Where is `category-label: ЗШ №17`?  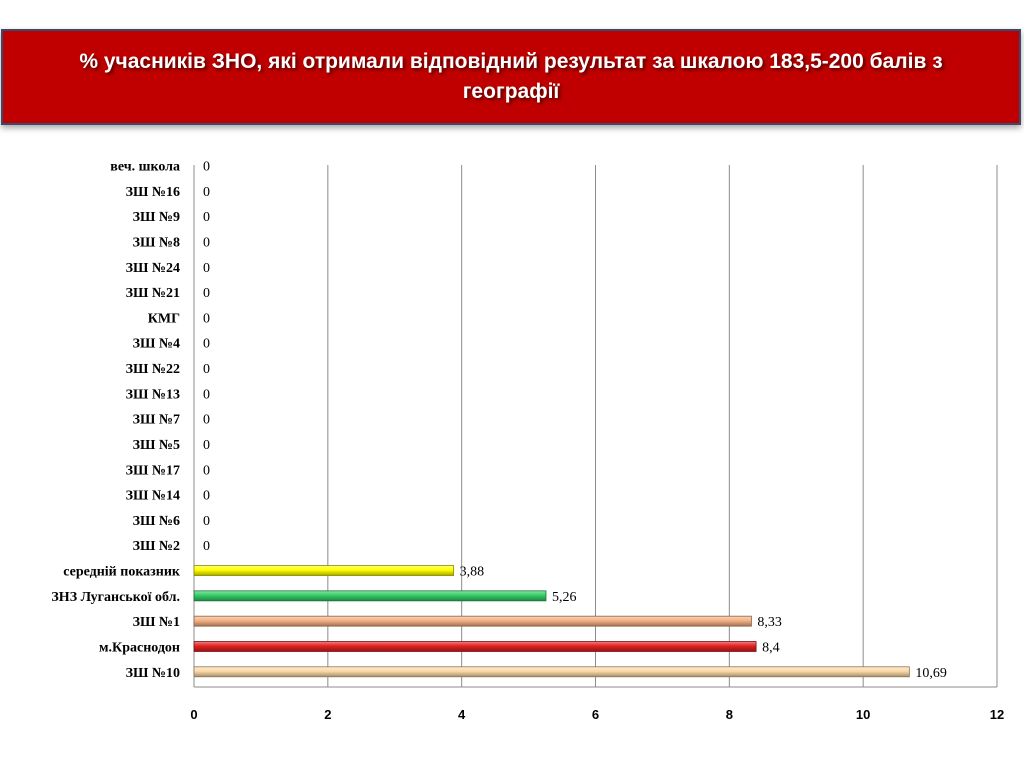 category-label: ЗШ №17 is located at coordinates (153, 470).